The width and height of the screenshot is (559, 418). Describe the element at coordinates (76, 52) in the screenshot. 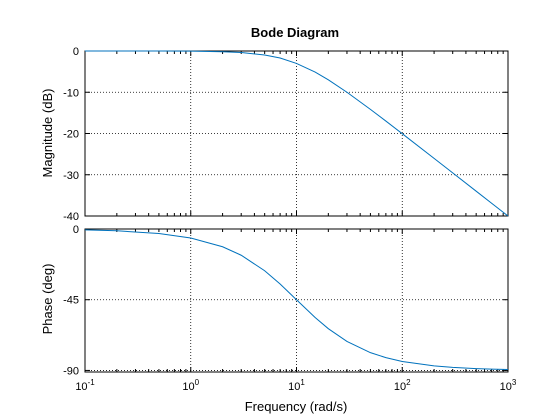

I see `magnitude-y-tick-label: 0` at that location.